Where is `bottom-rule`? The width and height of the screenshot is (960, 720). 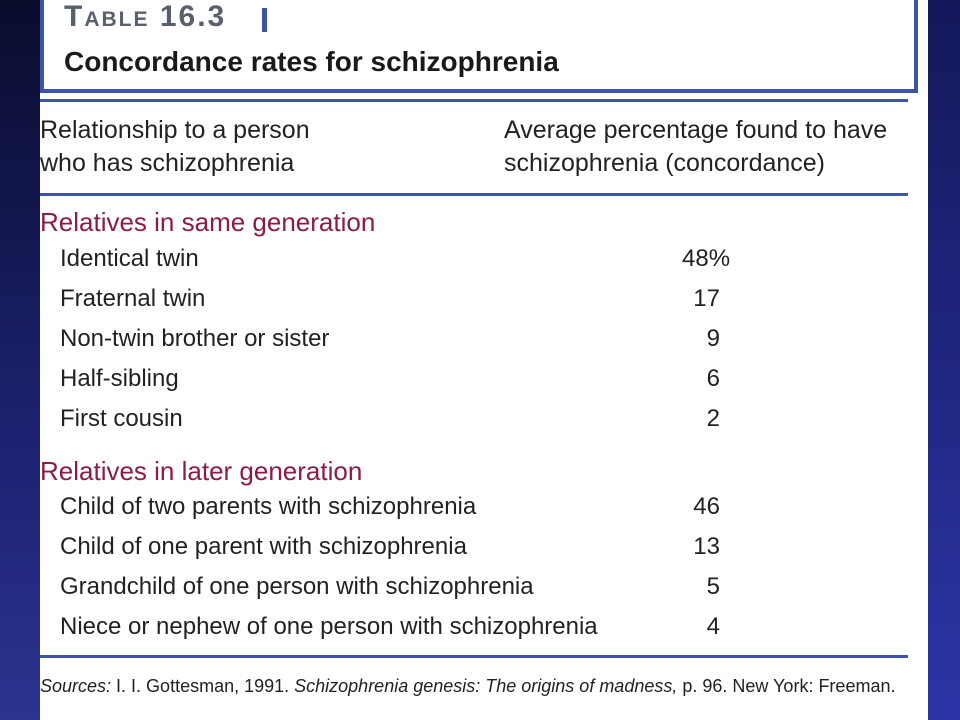 bottom-rule is located at coordinates (474, 656).